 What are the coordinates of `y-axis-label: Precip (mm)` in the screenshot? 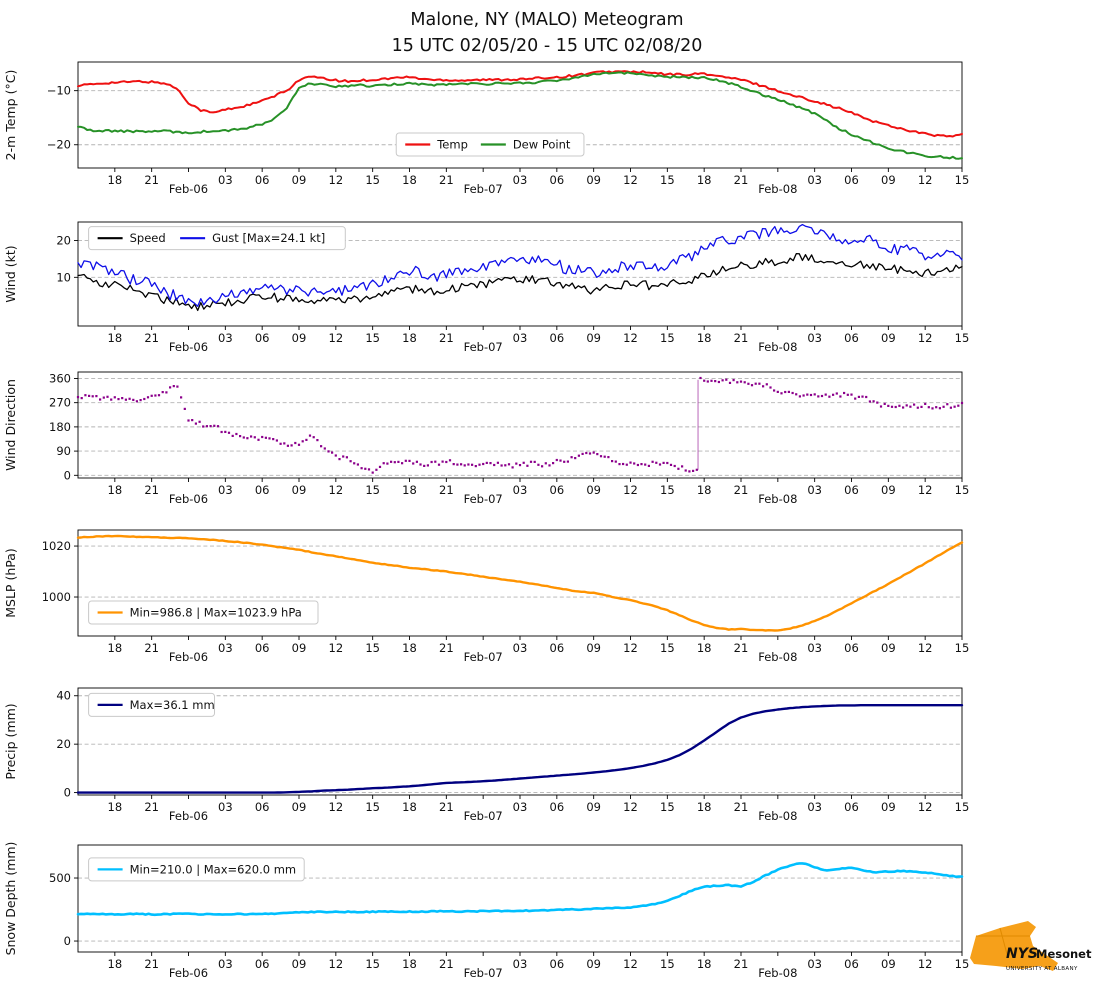 It's located at (10, 741).